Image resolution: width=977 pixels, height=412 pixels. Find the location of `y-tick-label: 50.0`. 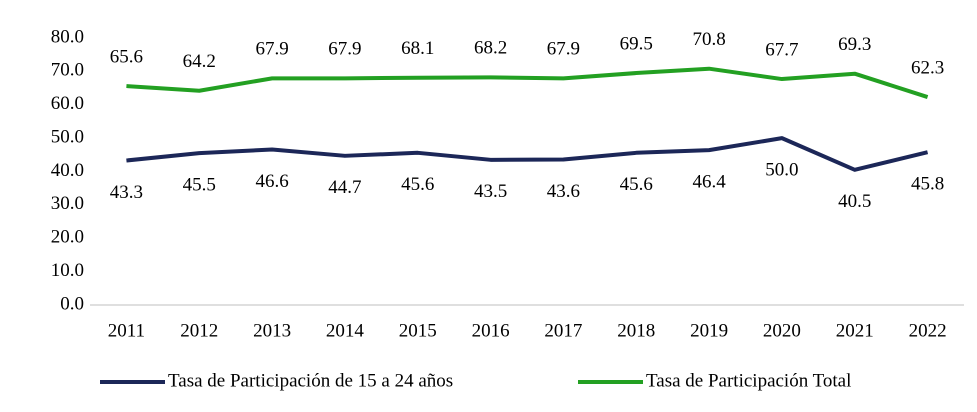

y-tick-label: 50.0 is located at coordinates (67, 136).